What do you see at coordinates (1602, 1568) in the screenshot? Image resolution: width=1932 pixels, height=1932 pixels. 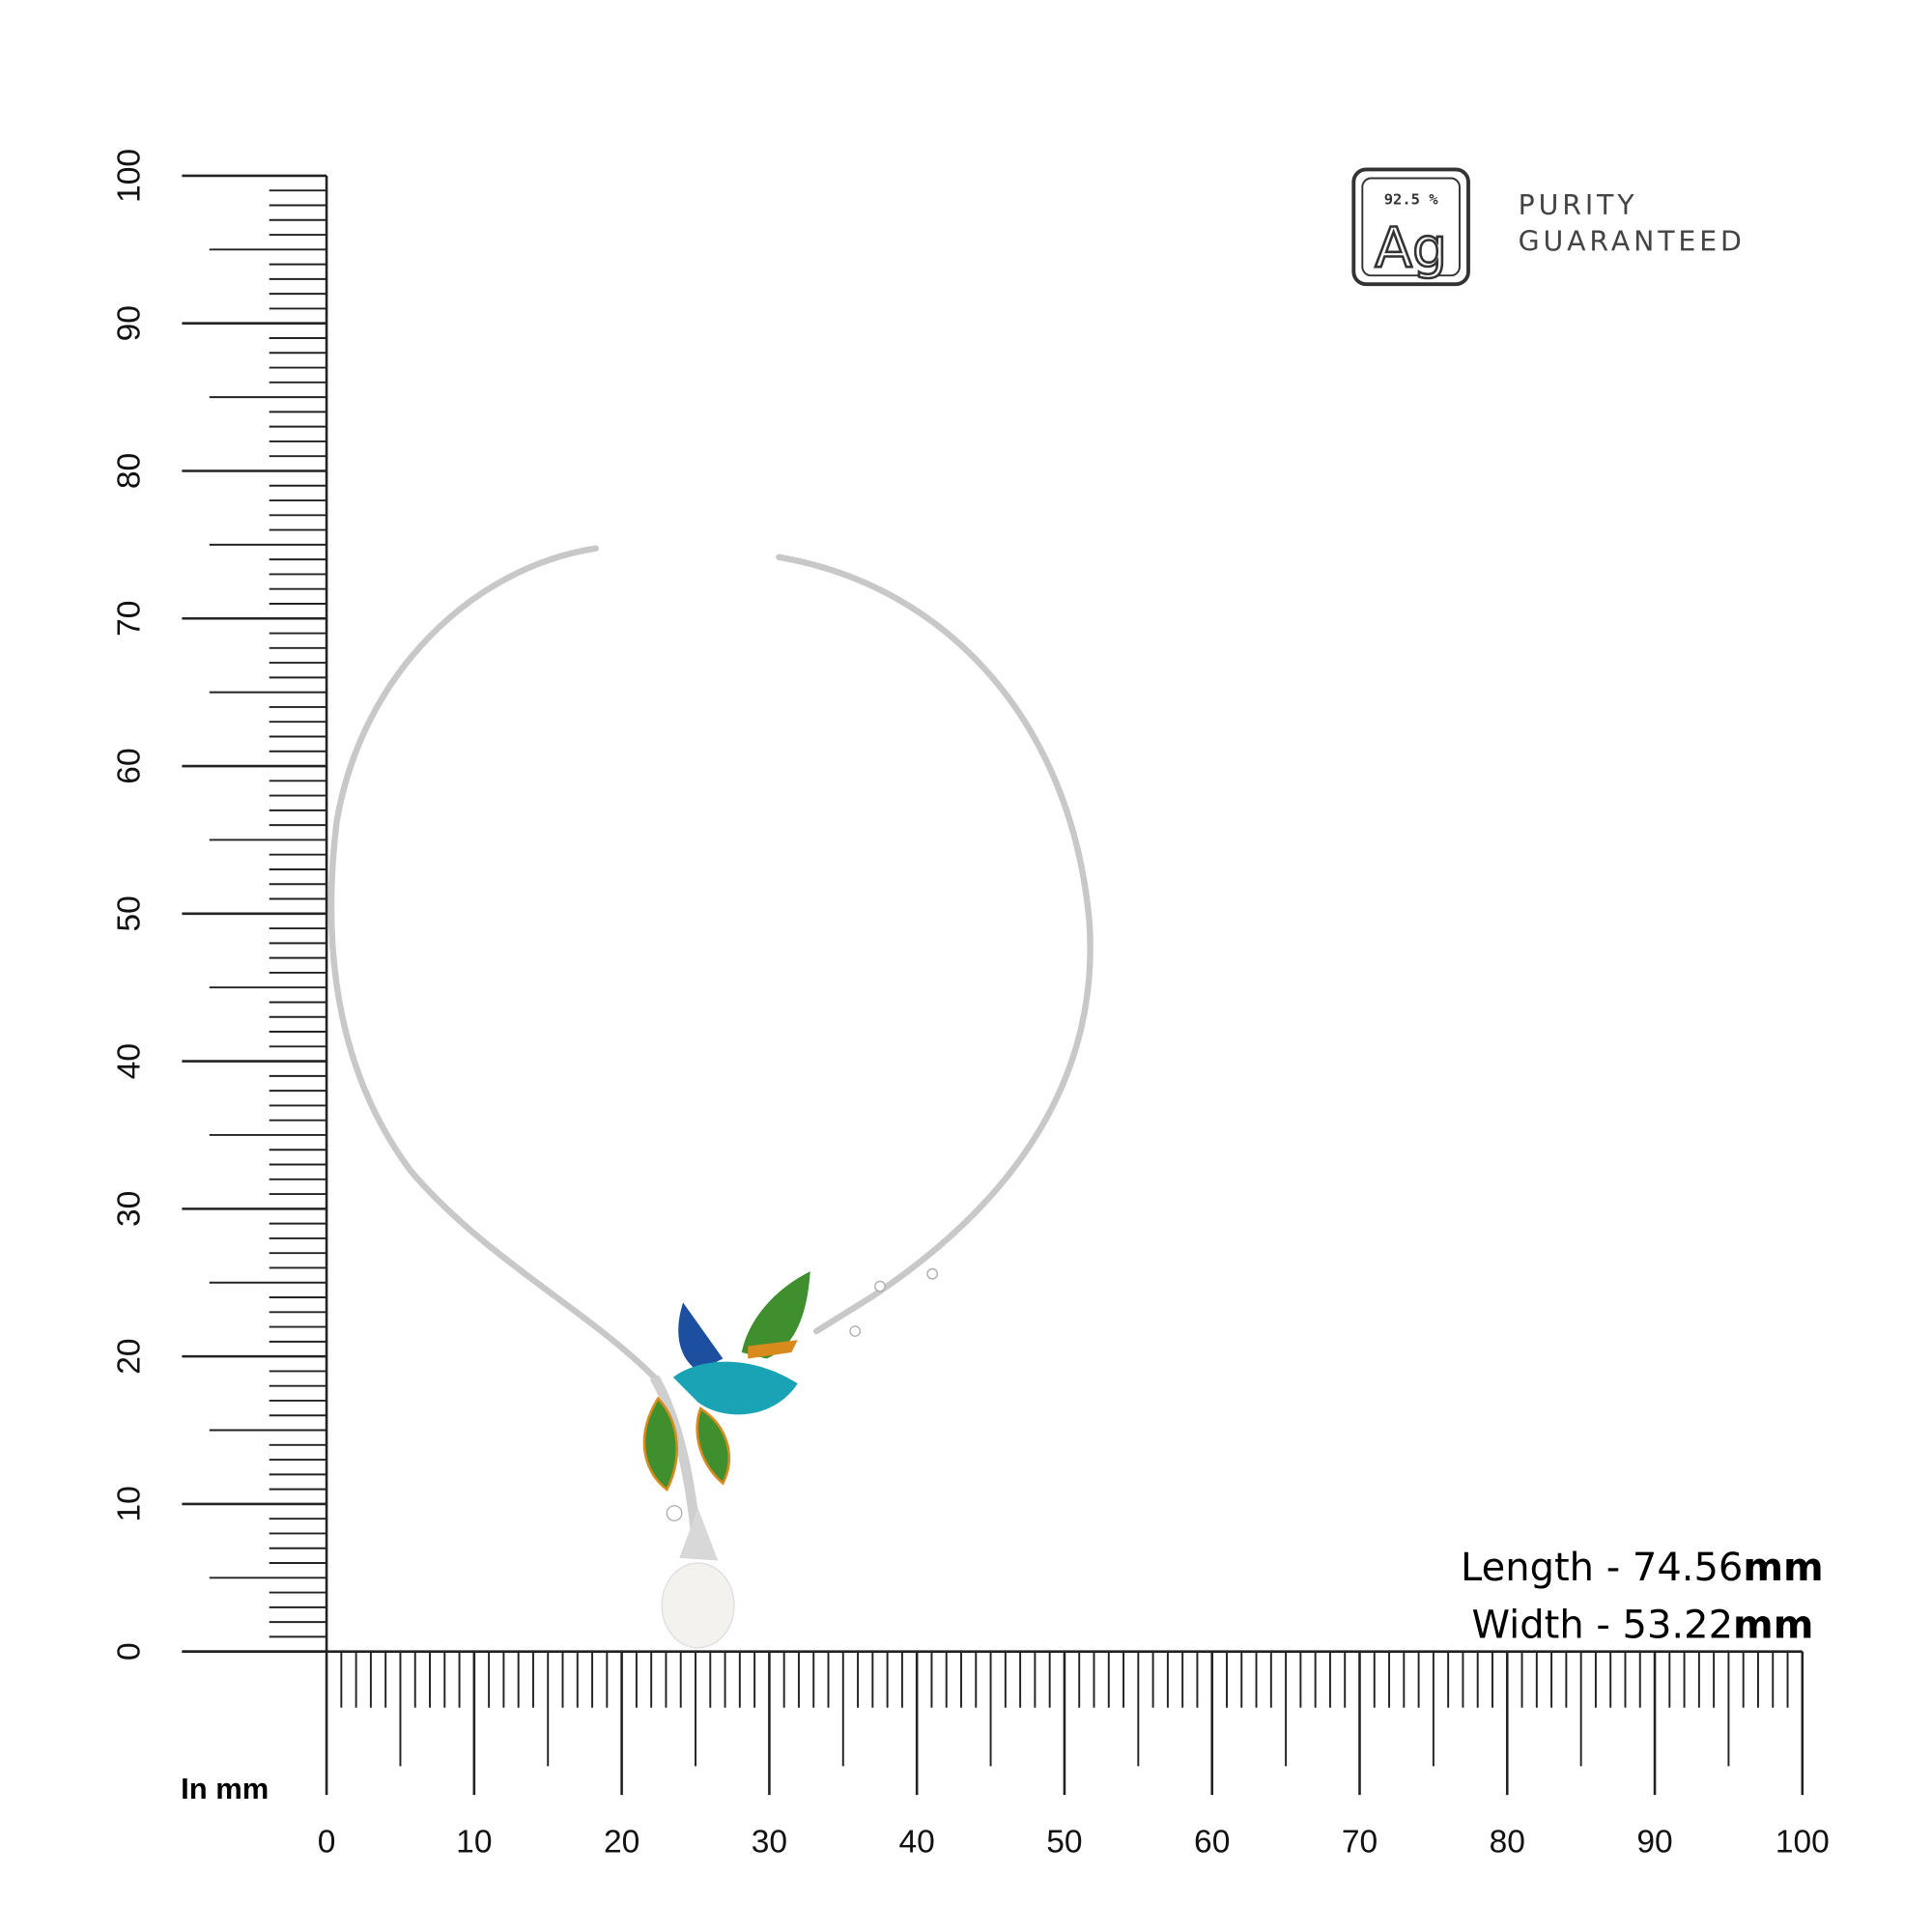 I see `length-value: Length - 74.56` at bounding box center [1602, 1568].